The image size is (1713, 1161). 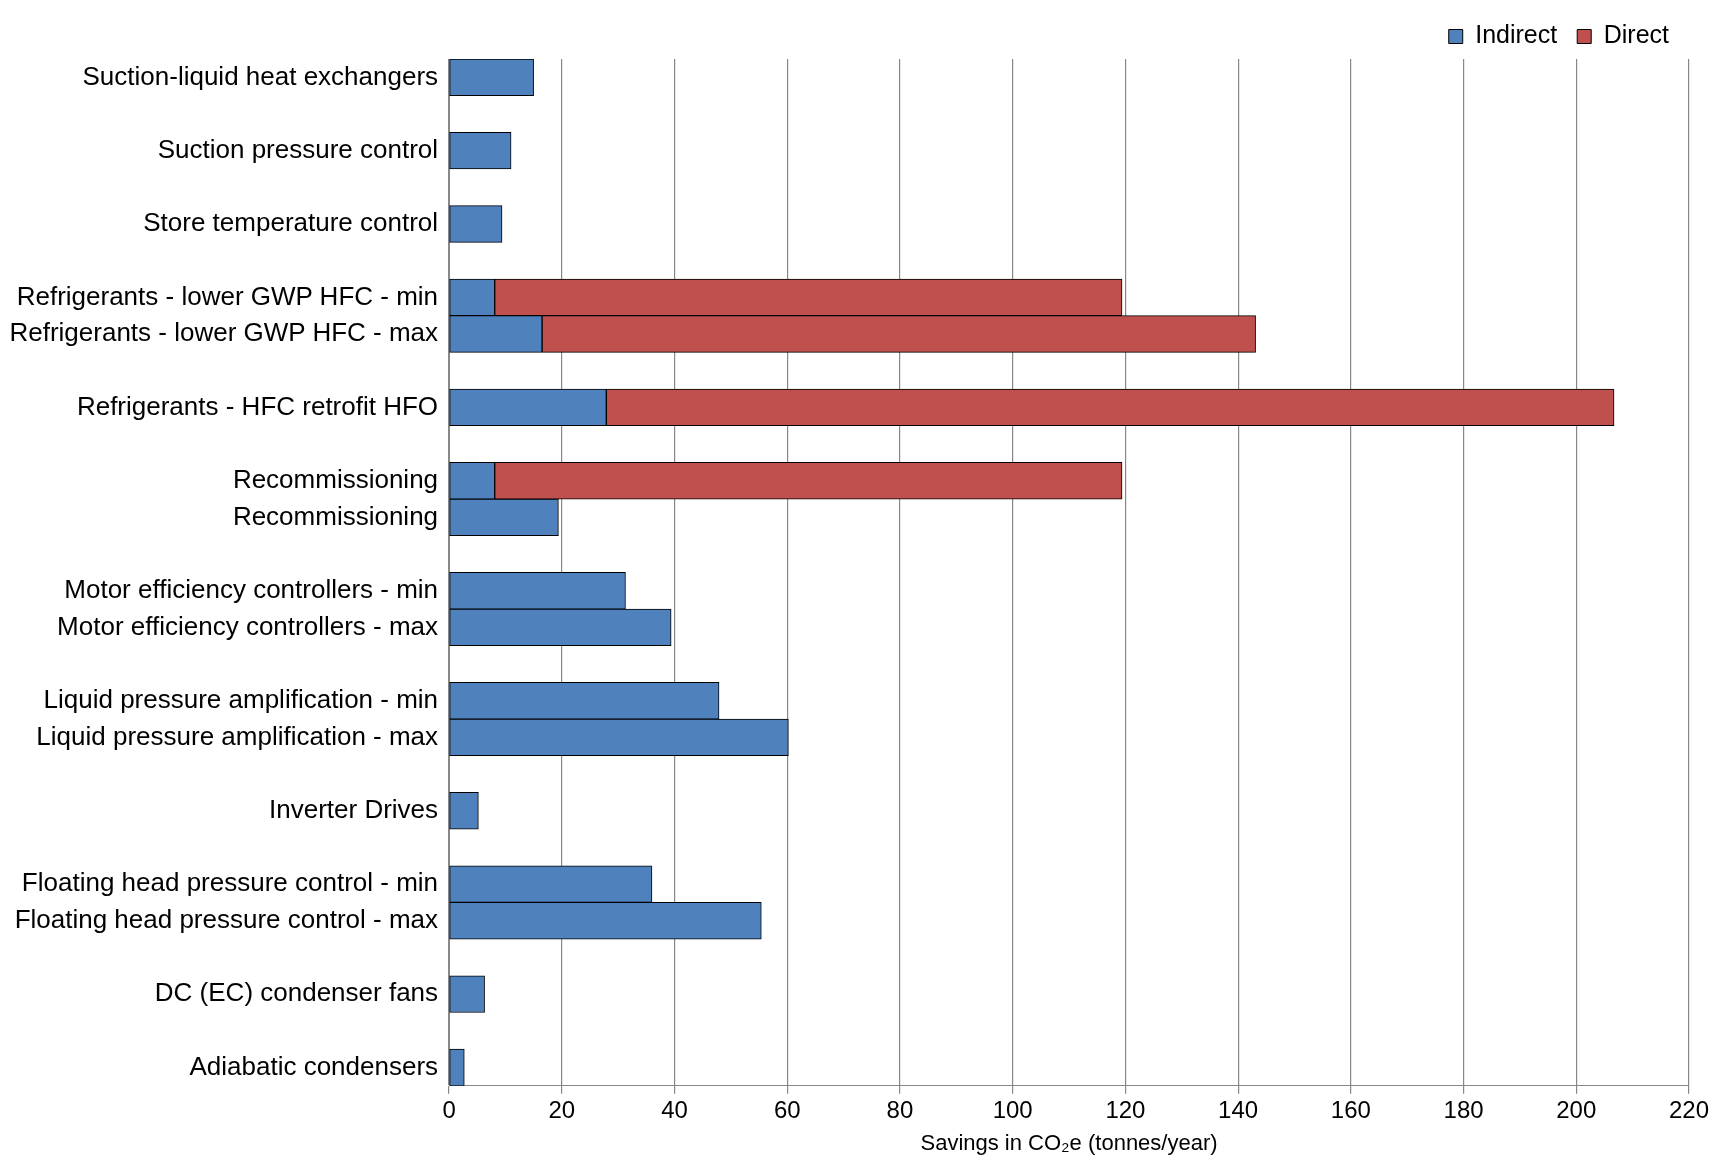 What do you see at coordinates (251, 588) in the screenshot?
I see `y-tick-label: Motor efficiency controllers - min` at bounding box center [251, 588].